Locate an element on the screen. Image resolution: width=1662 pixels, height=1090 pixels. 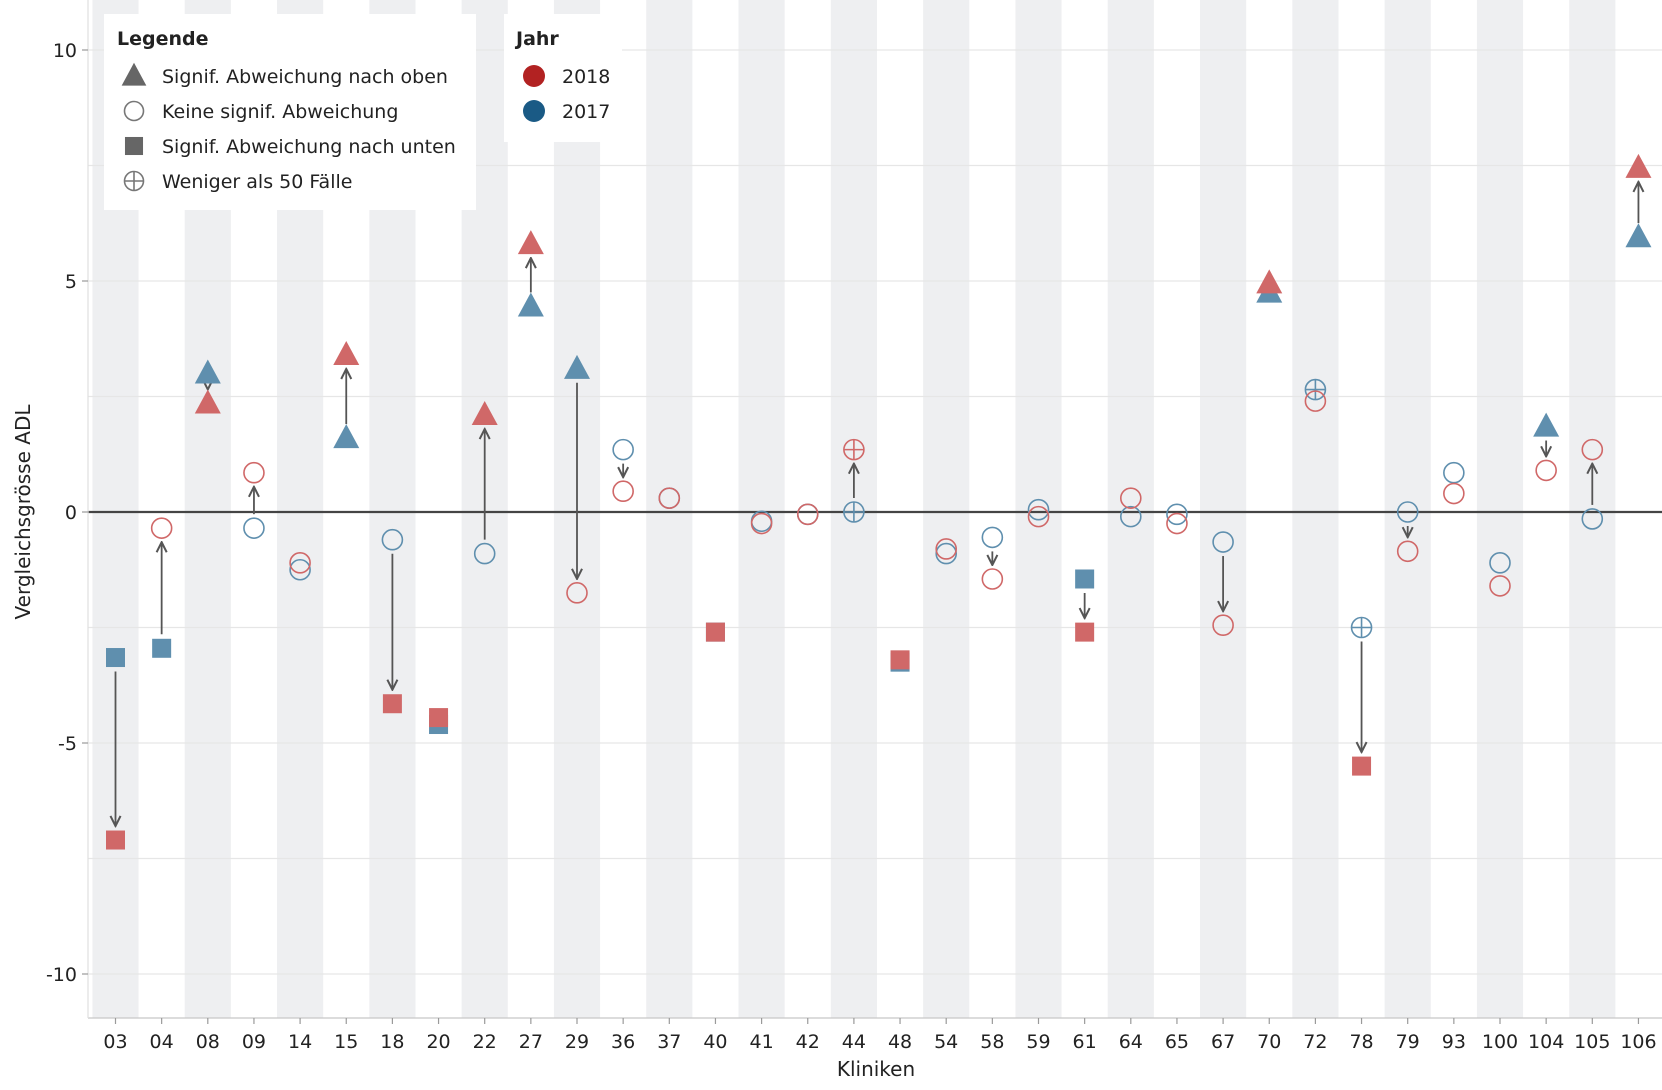
x-tick-label: 104 is located at coordinates (1546, 1042).